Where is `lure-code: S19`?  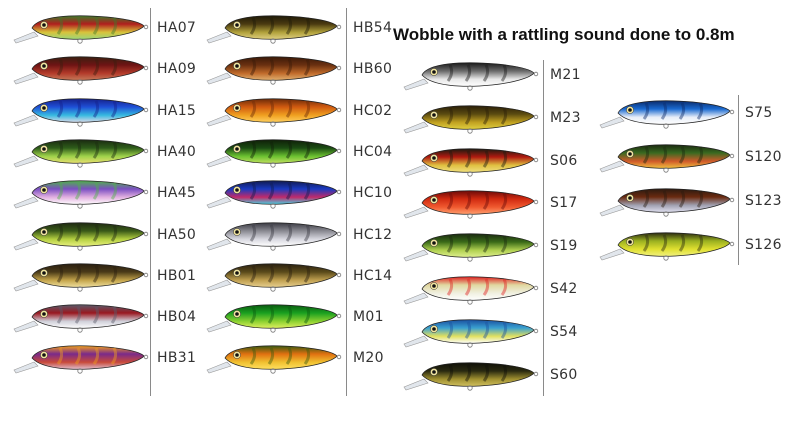 lure-code: S19 is located at coordinates (564, 246).